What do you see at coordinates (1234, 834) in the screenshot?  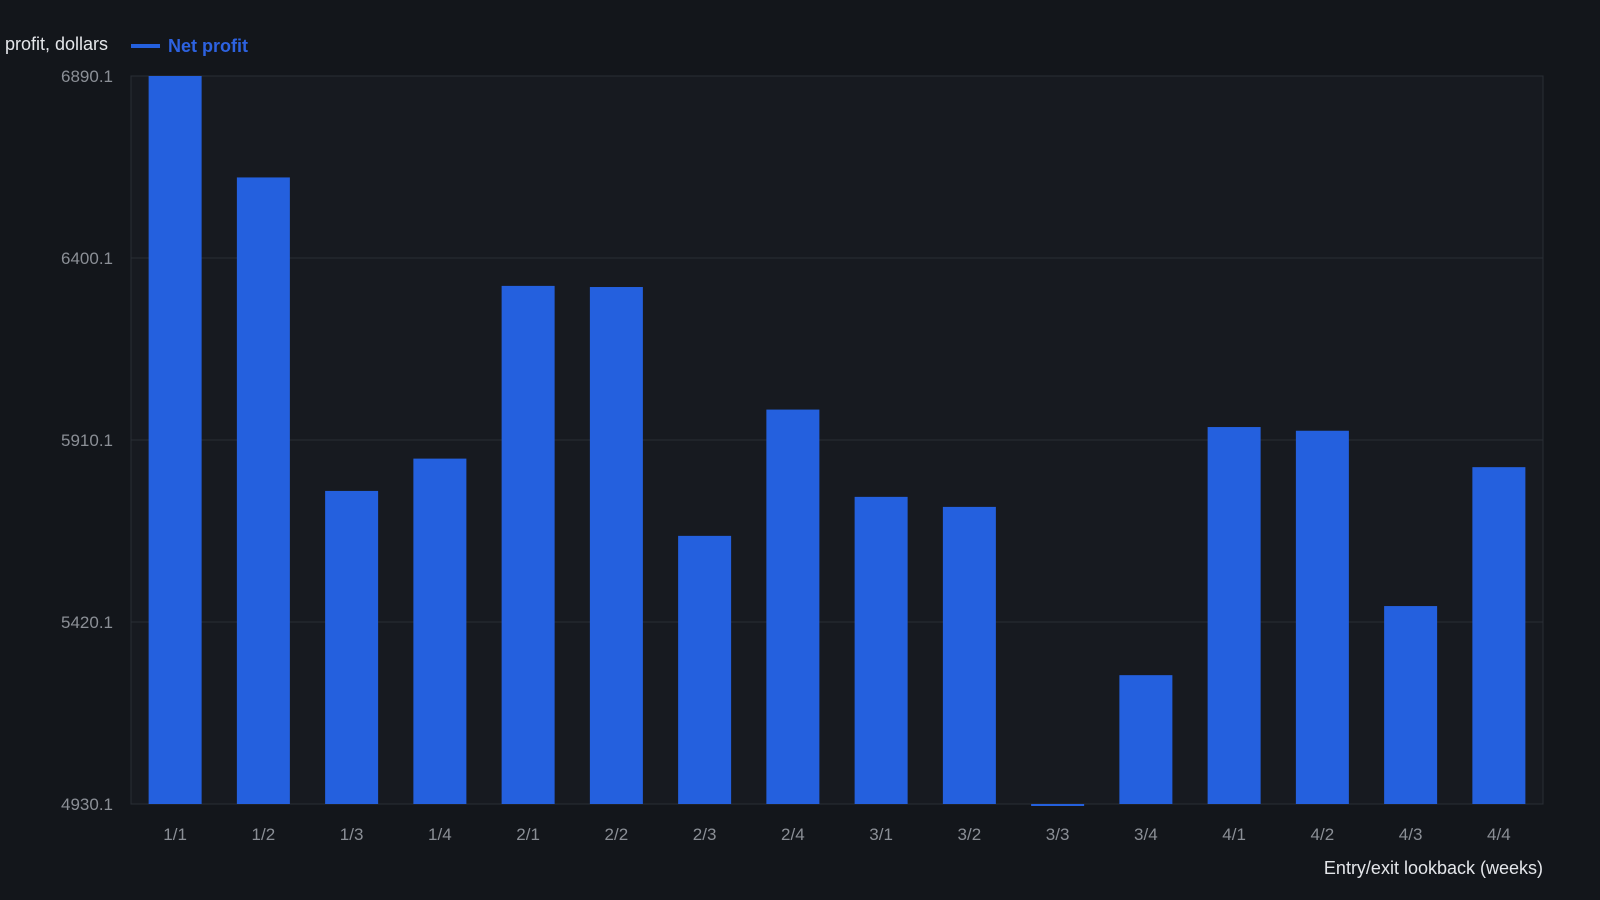 I see `x-tick-label: 4/1` at bounding box center [1234, 834].